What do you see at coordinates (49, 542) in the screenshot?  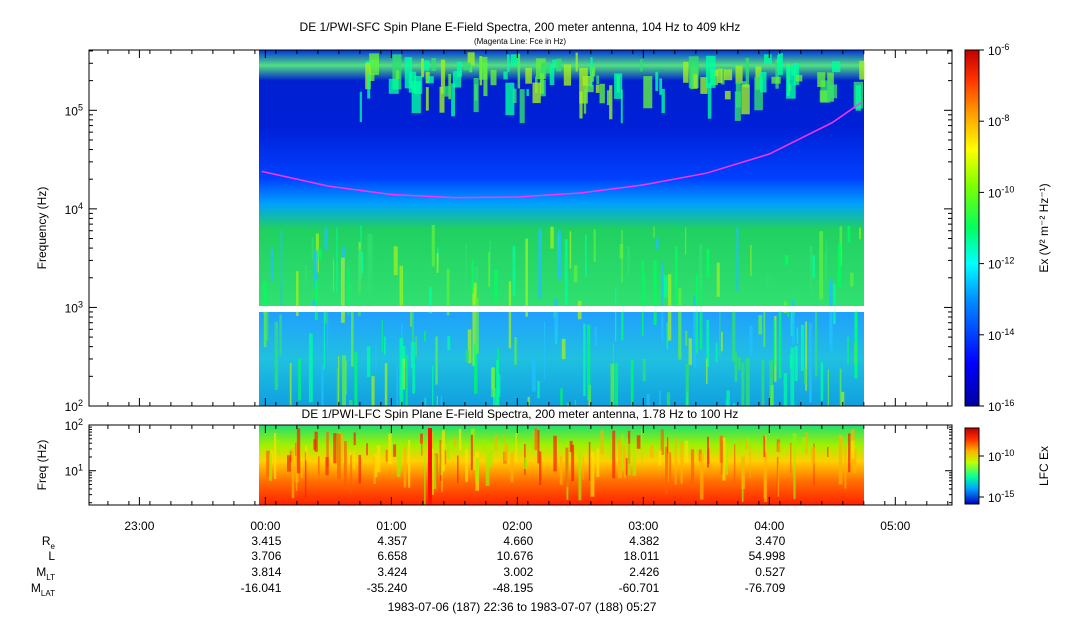 I see `ephemeris-row-label: Re` at bounding box center [49, 542].